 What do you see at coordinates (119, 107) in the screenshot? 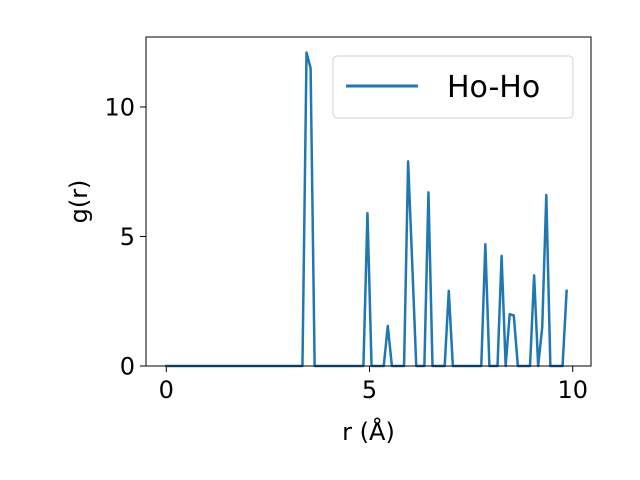
I see `y-tick-label: 10` at bounding box center [119, 107].